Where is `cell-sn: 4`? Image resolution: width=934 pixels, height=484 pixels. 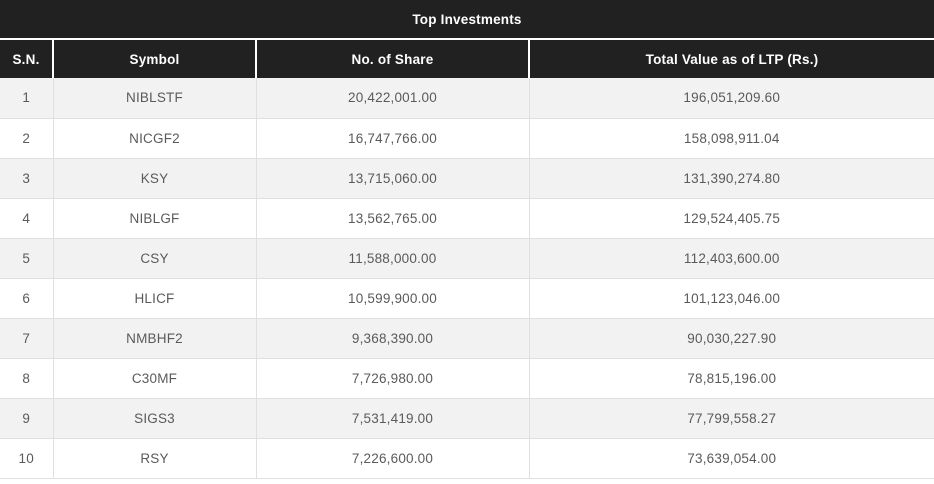 cell-sn: 4 is located at coordinates (27, 218).